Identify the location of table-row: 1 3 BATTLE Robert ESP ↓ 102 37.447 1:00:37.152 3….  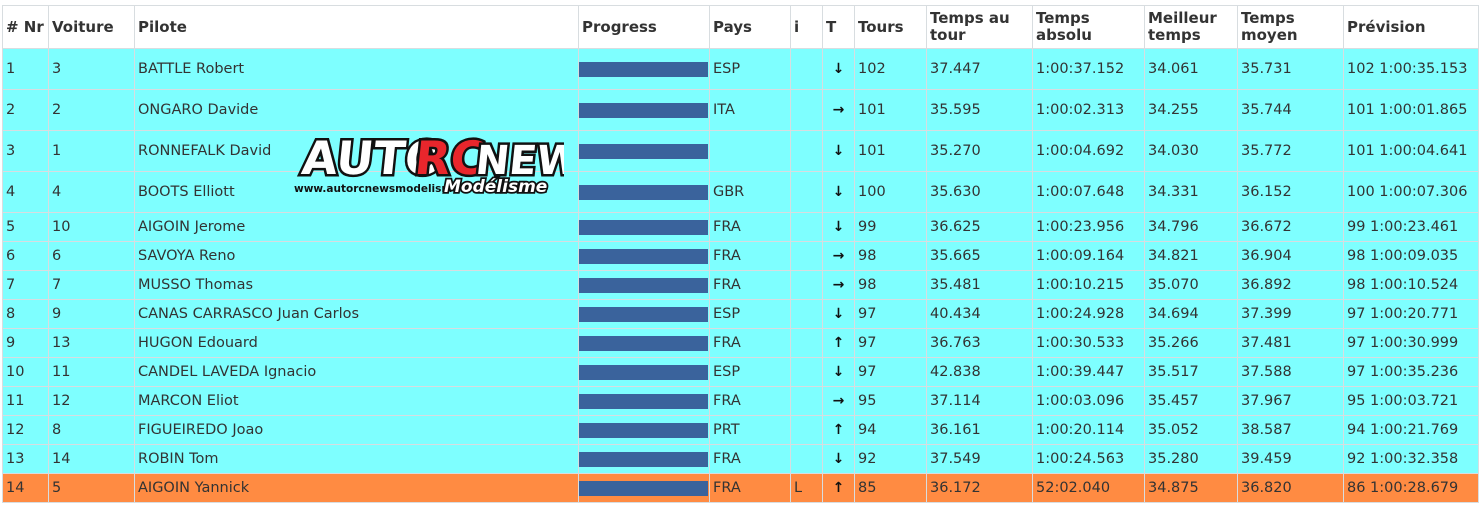
(740, 69).